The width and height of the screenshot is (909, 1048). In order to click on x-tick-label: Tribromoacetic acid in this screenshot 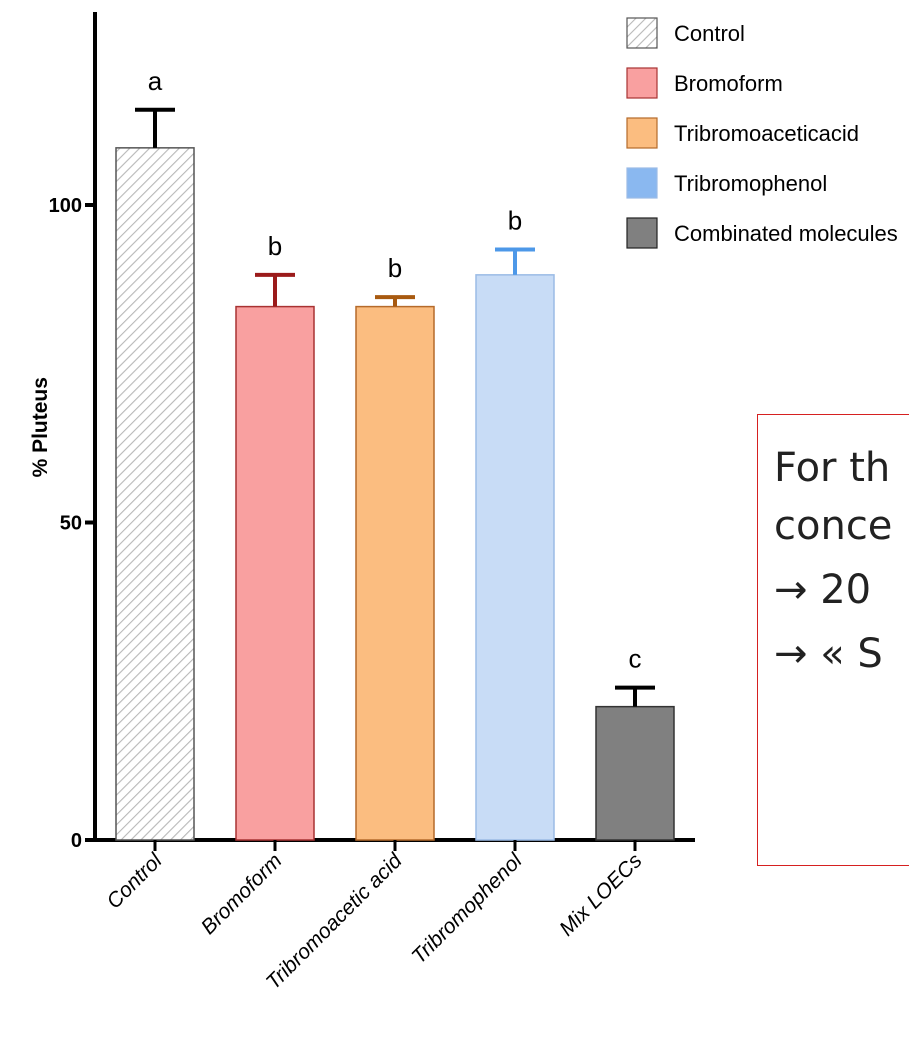, I will do `click(335, 921)`.